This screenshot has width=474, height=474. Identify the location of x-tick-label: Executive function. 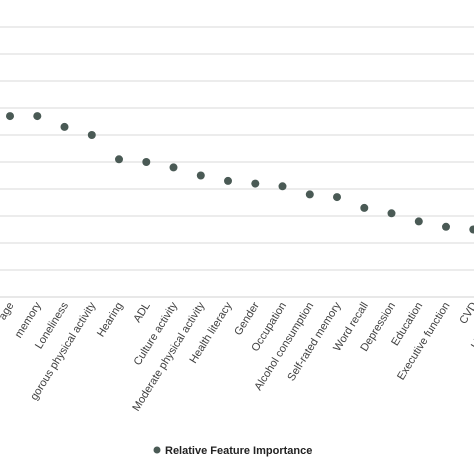
(423, 341).